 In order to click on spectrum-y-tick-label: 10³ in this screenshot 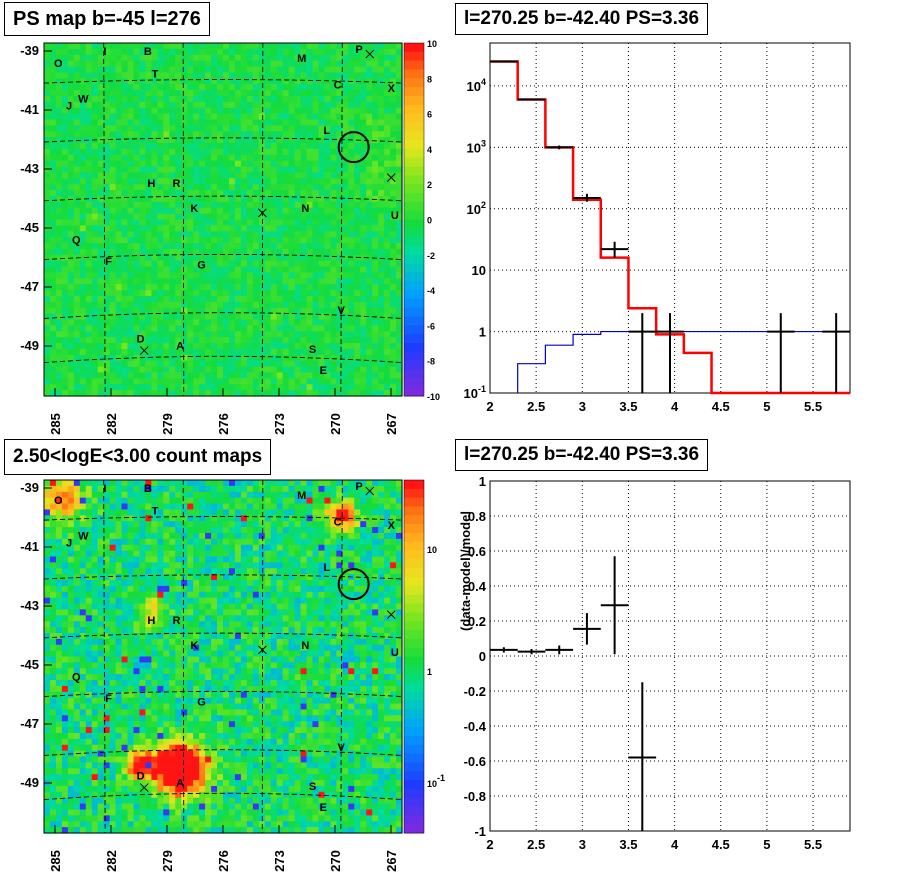, I will do `click(476, 146)`.